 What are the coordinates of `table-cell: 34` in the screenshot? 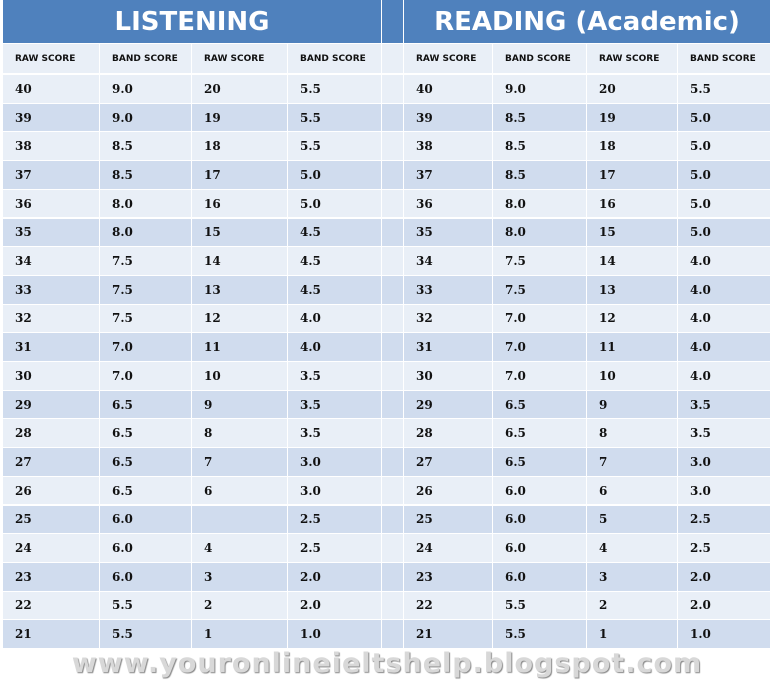 It's located at (51, 261).